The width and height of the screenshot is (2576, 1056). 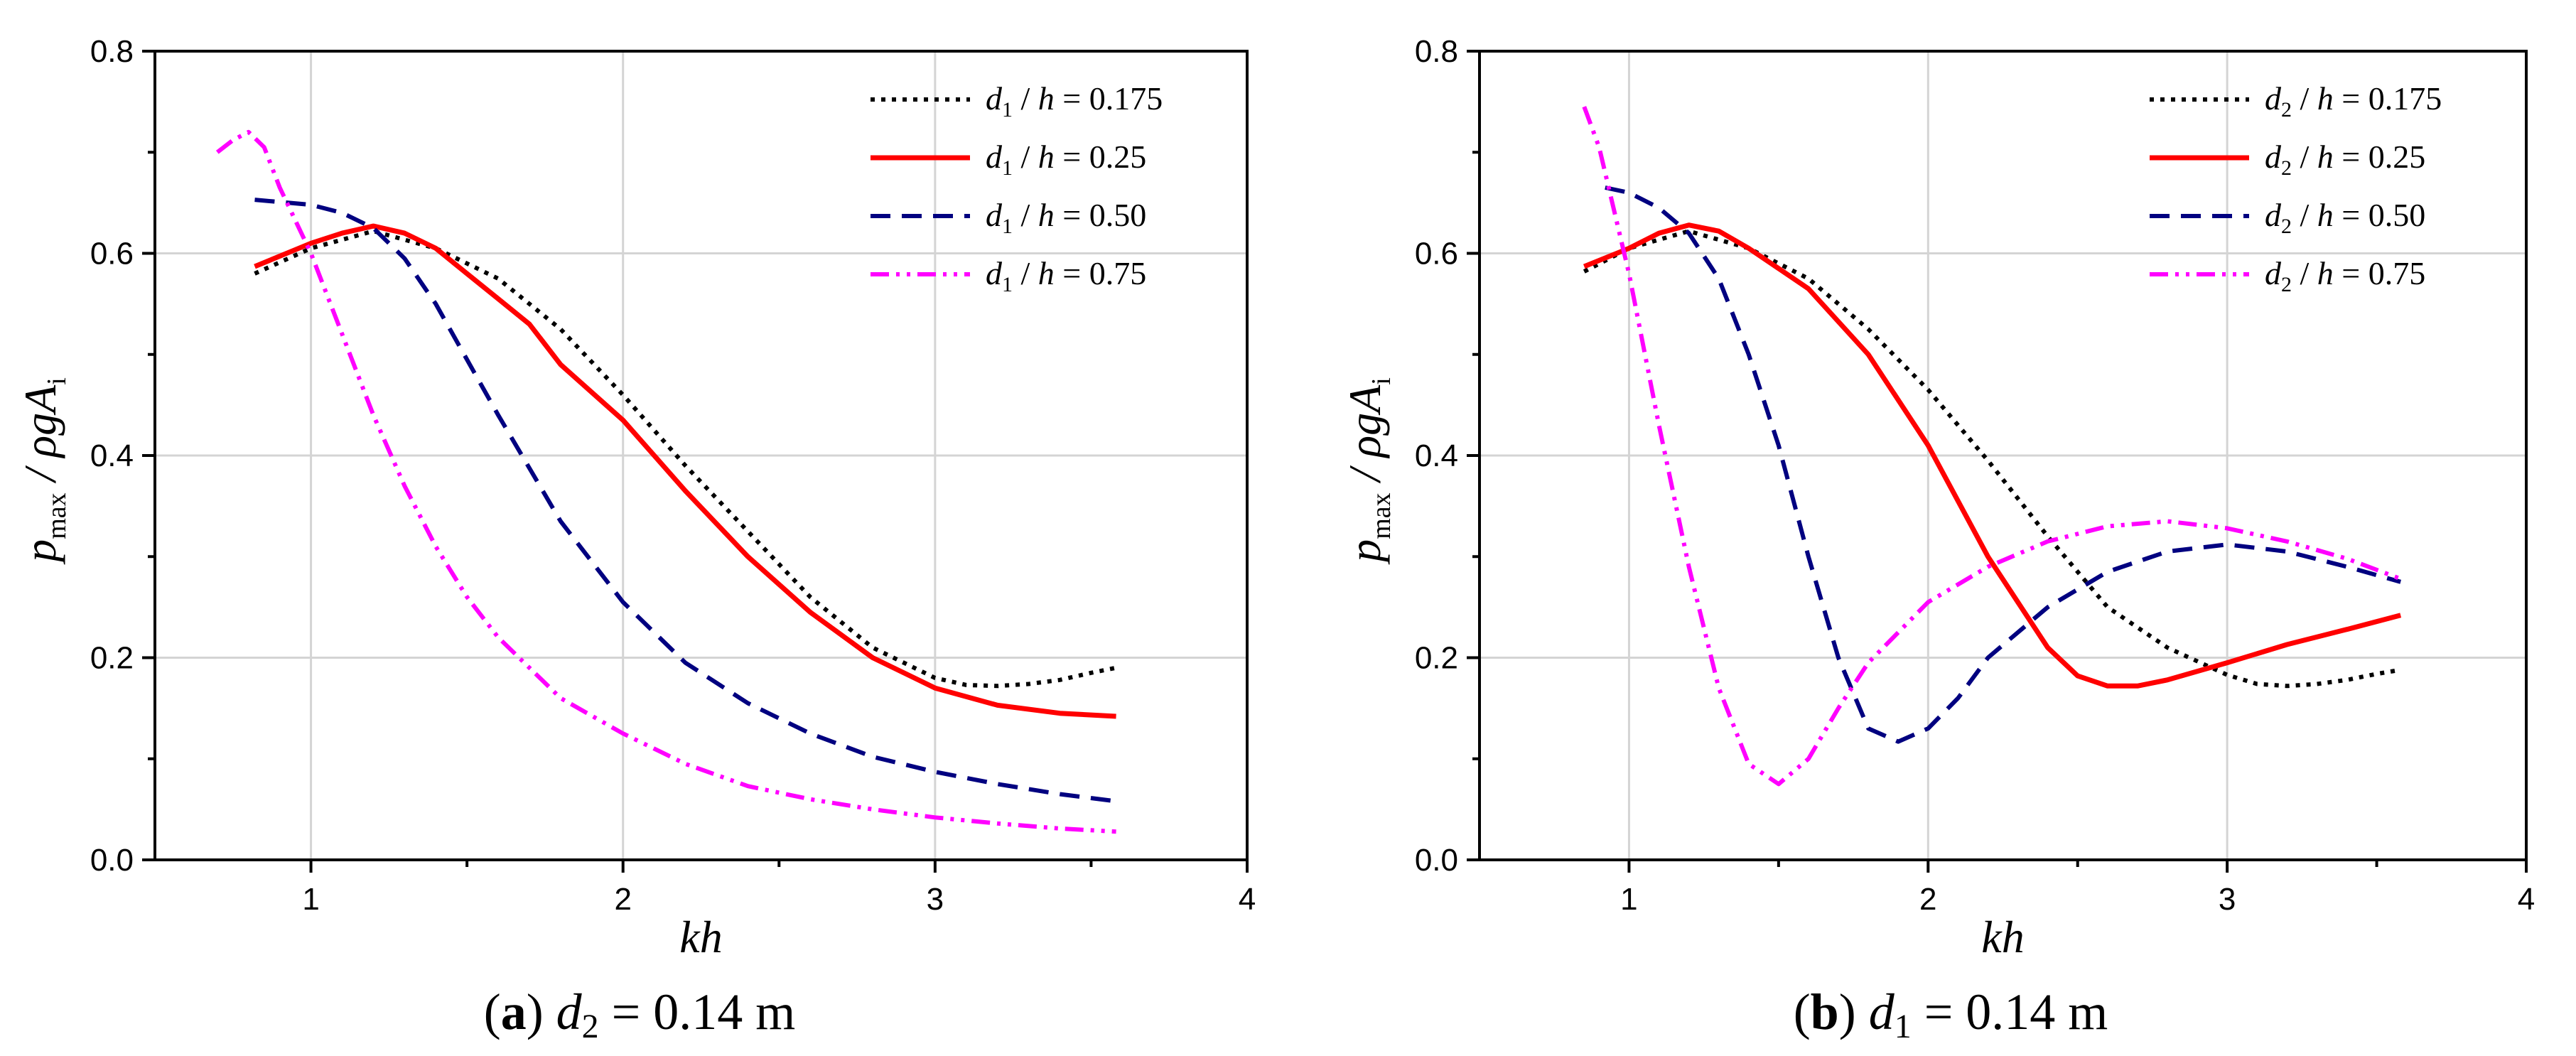 I want to click on chart-b-series-2-line, so click(x=1992, y=456).